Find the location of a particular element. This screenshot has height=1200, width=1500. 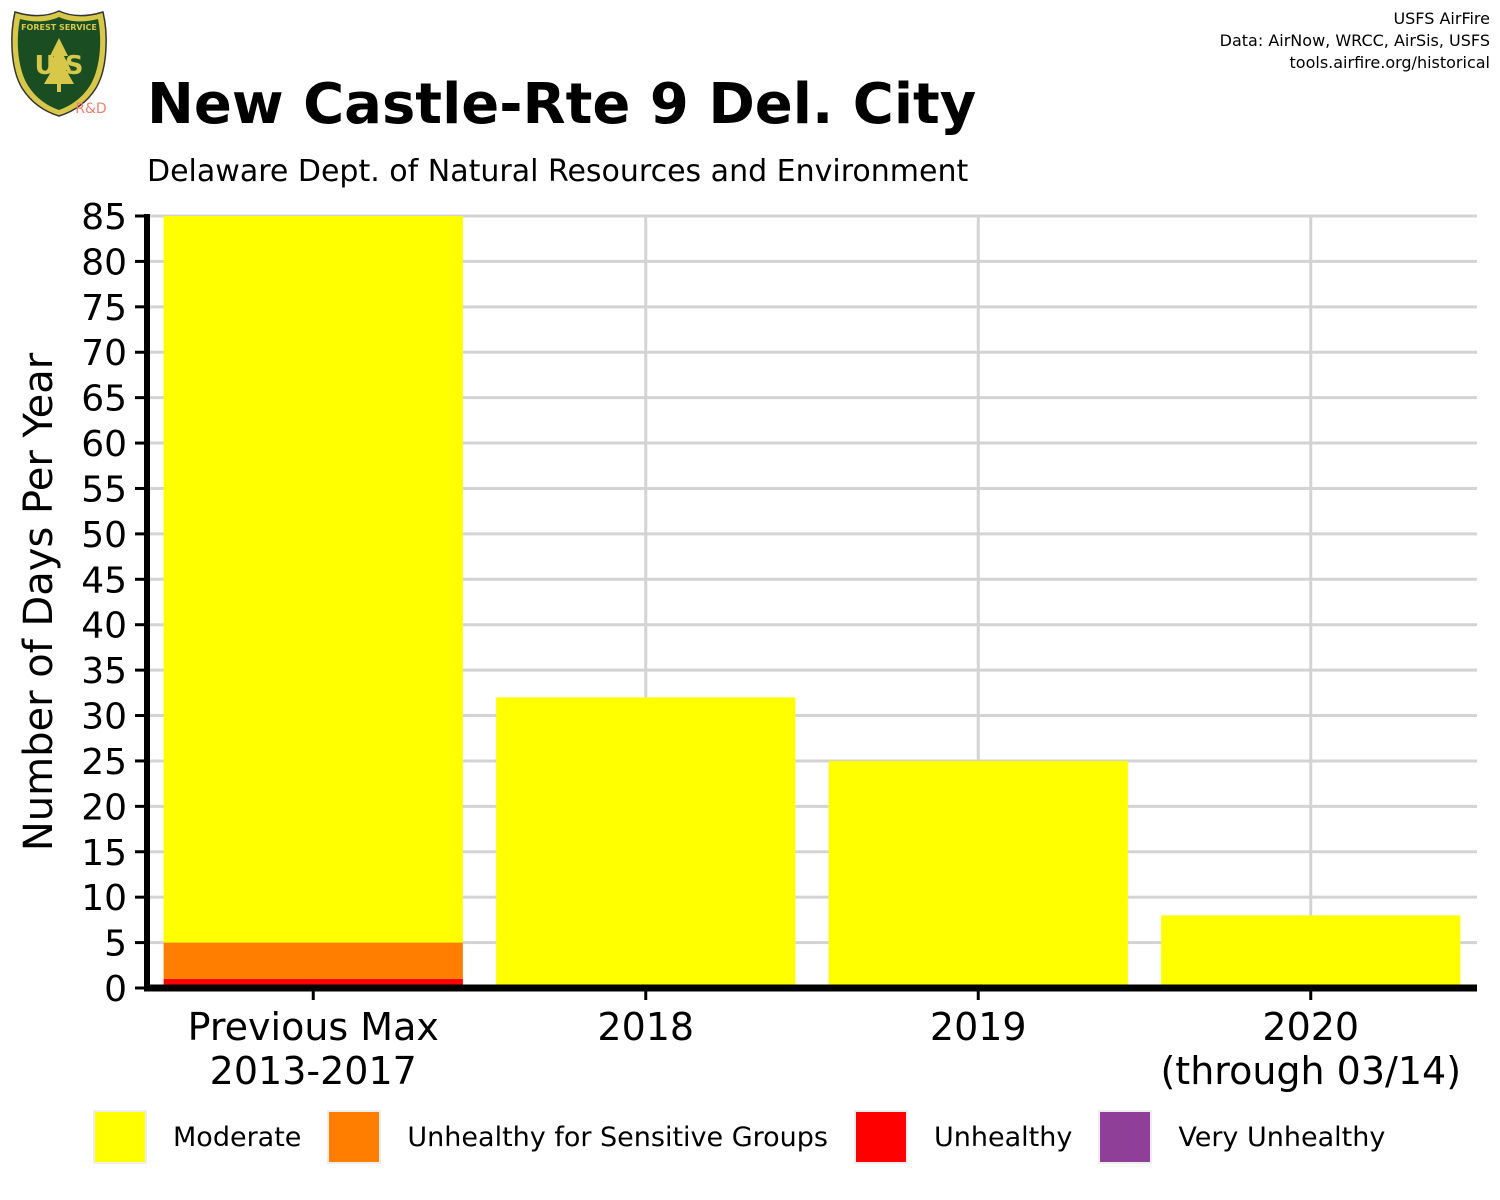

legend-item-moderate: Moderate is located at coordinates (197, 1137).